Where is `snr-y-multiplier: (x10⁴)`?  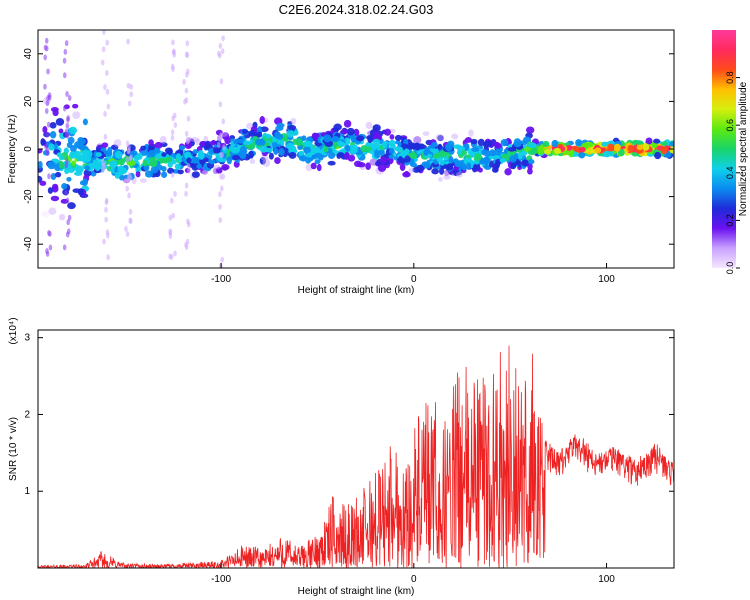 snr-y-multiplier: (x10⁴) is located at coordinates (13, 330).